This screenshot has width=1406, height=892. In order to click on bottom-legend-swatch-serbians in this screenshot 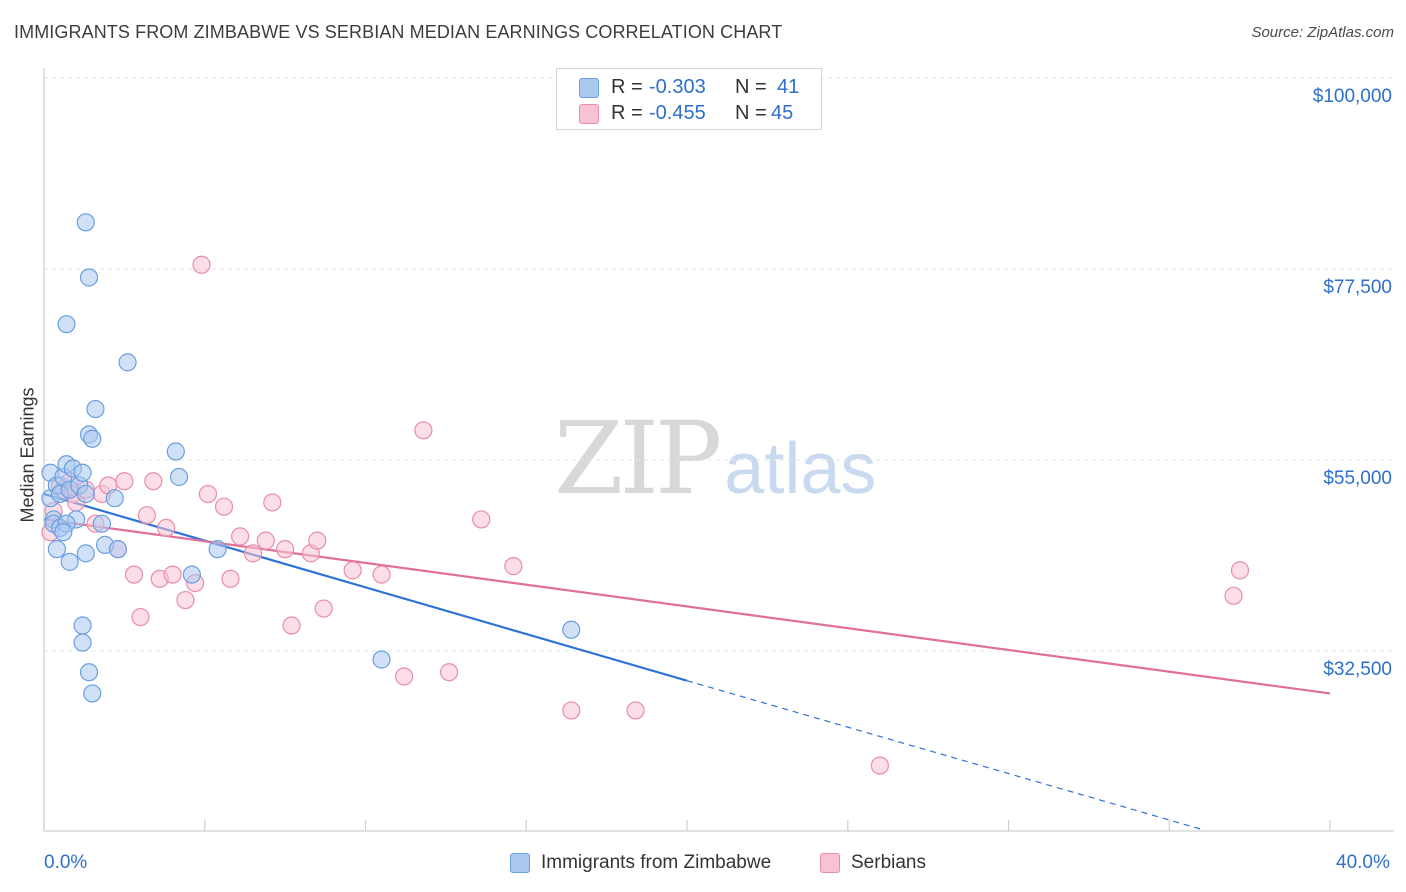, I will do `click(830, 863)`.